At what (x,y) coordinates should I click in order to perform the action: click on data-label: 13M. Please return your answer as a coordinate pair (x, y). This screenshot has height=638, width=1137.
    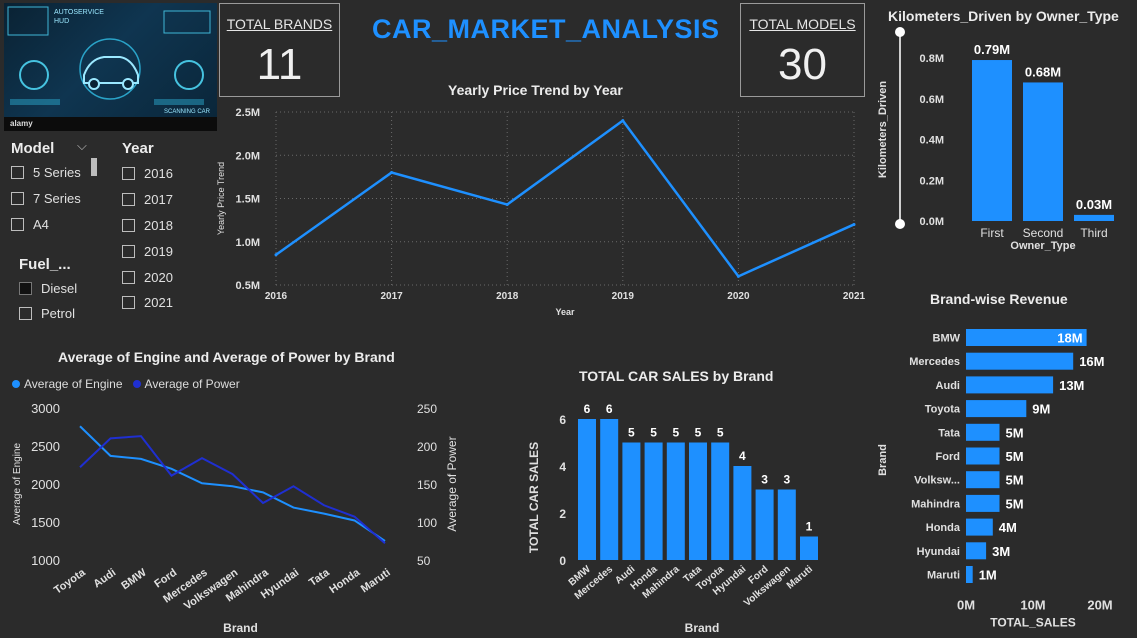
    Looking at the image, I should click on (1071, 385).